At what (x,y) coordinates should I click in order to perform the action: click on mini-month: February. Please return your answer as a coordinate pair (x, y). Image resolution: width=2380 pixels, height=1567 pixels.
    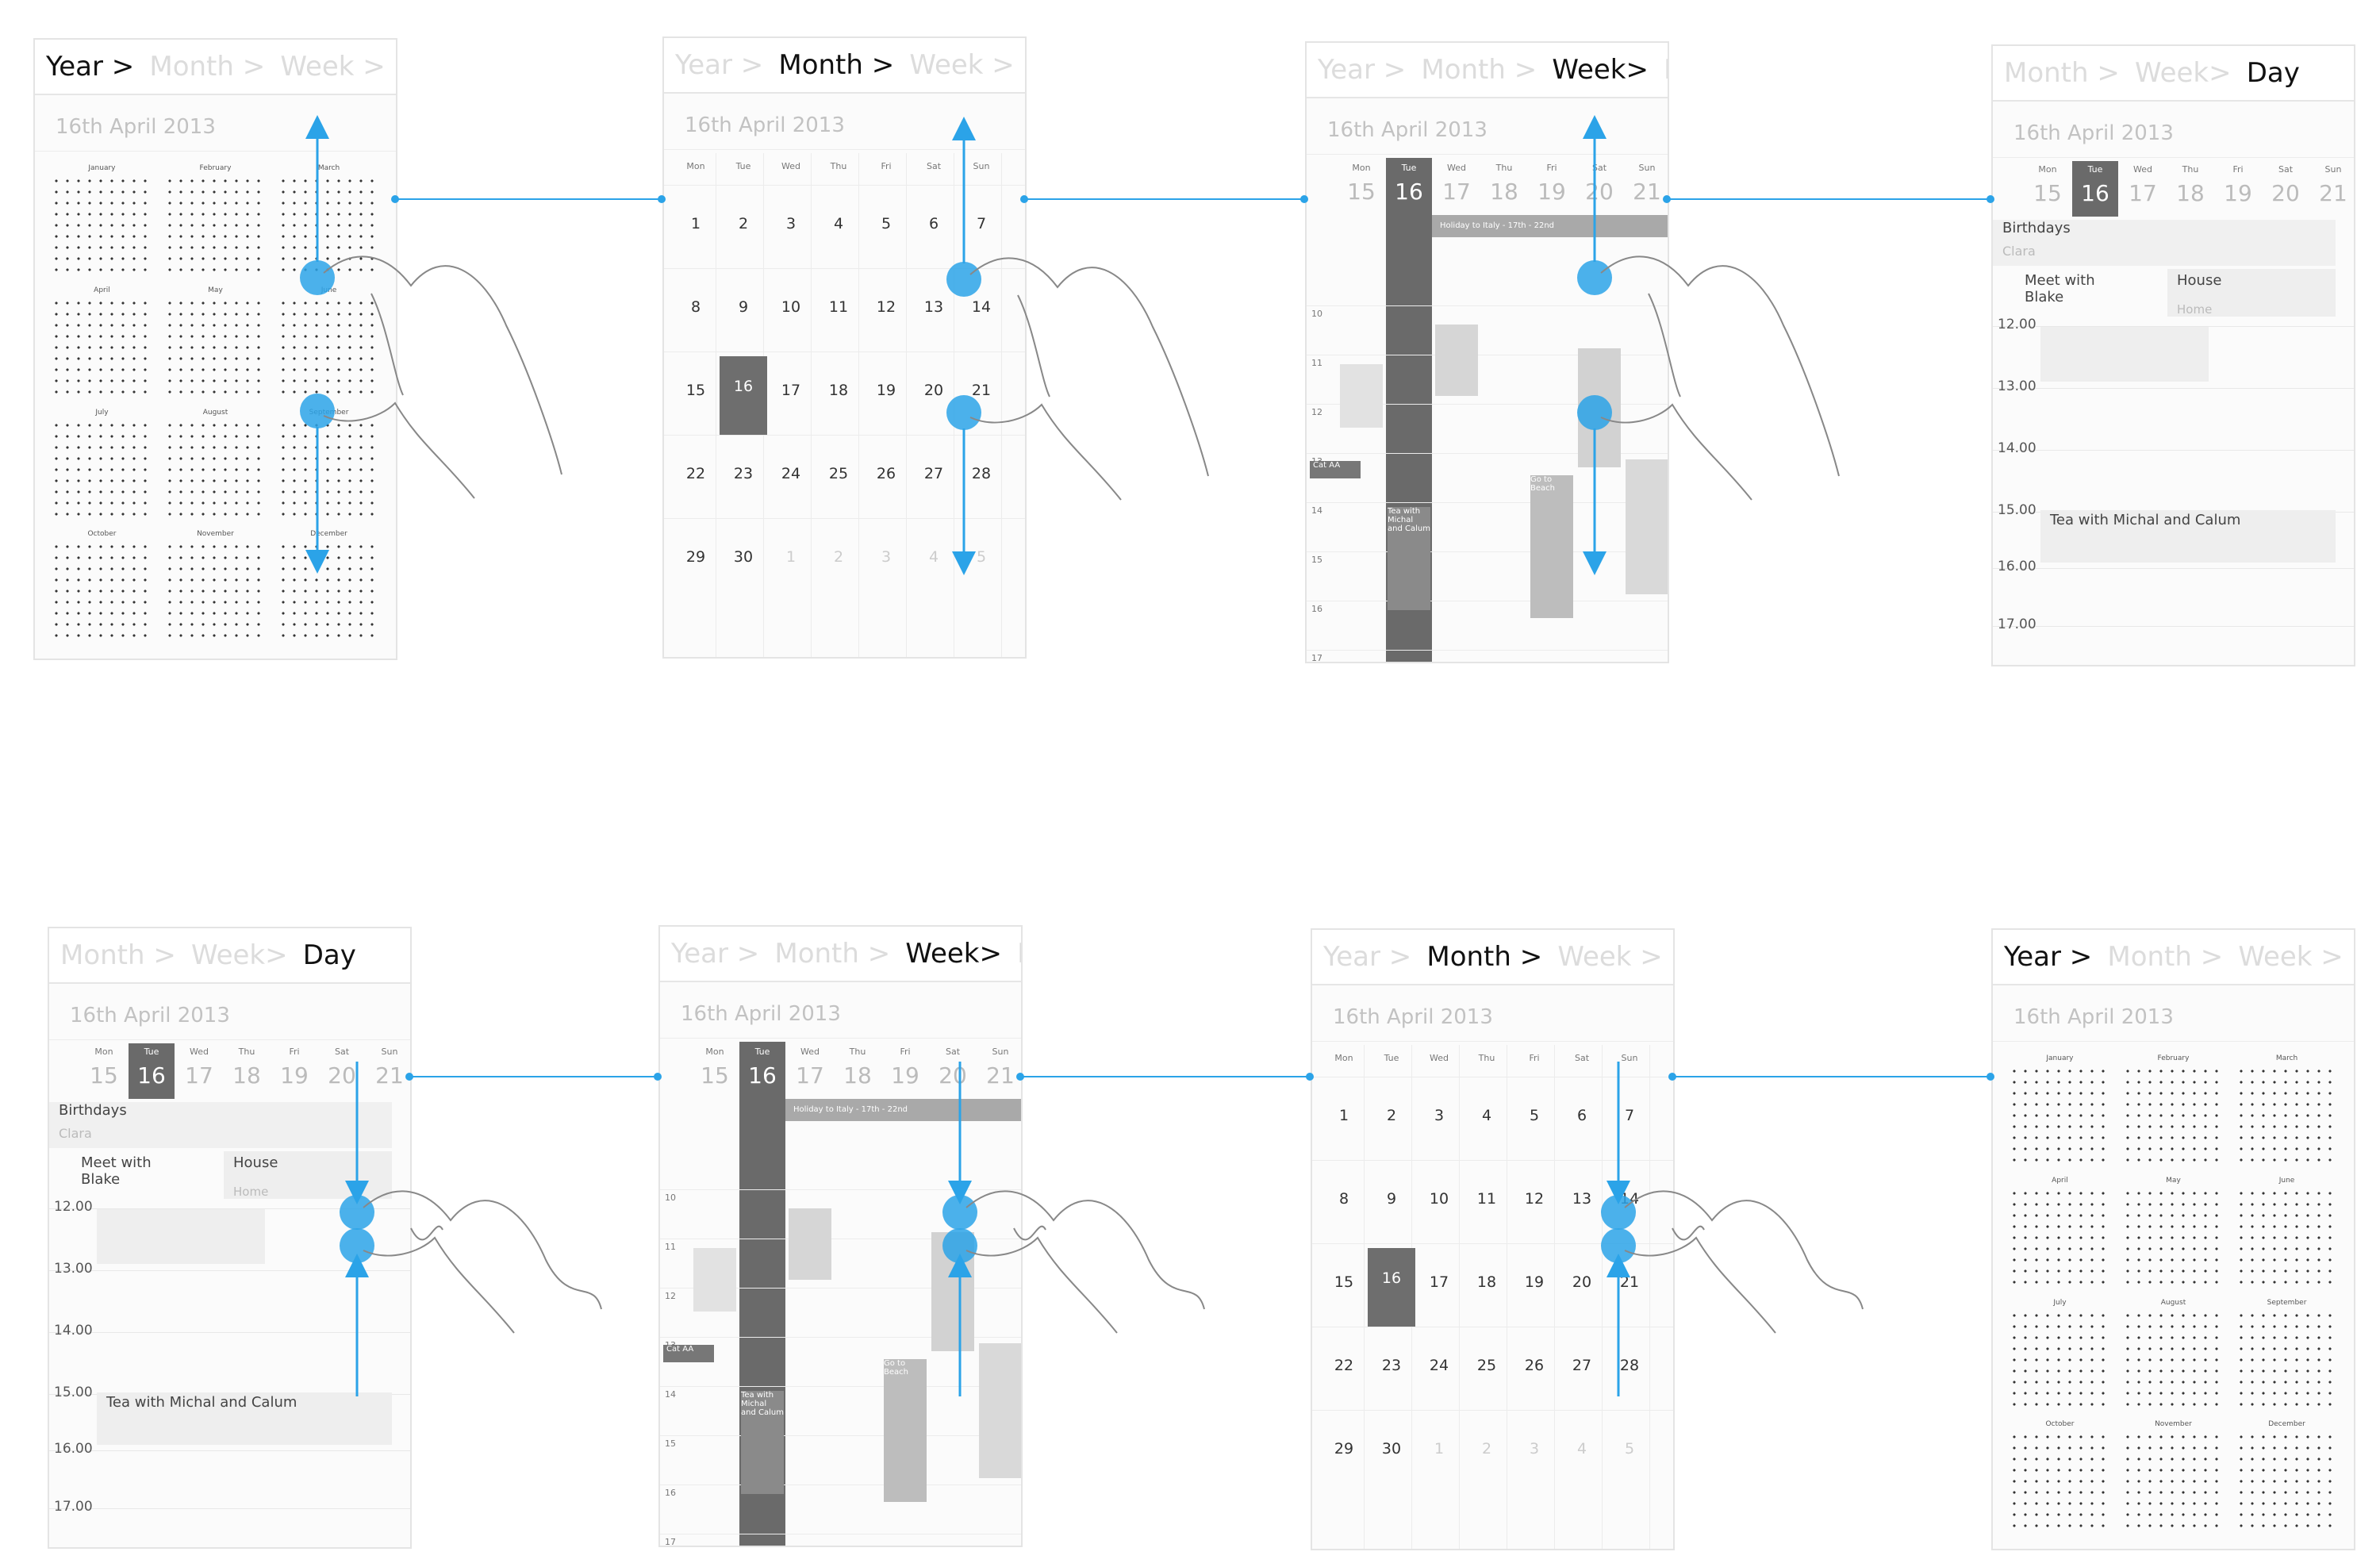
    Looking at the image, I should click on (2173, 1111).